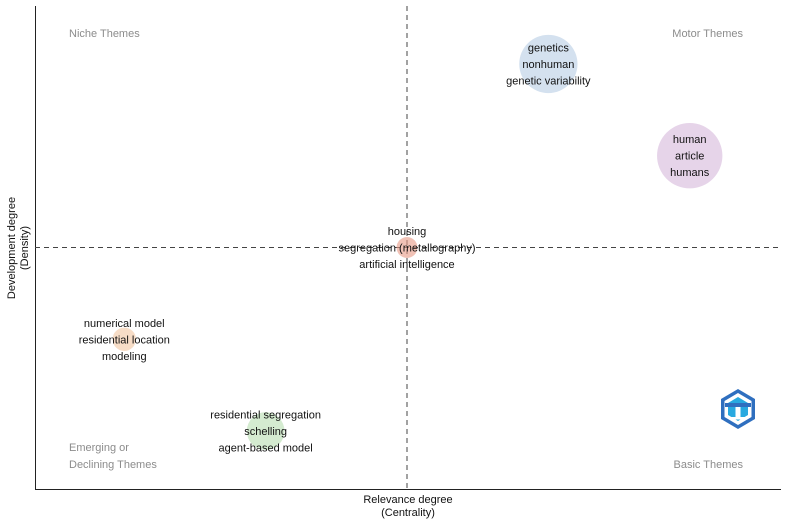 The image size is (787, 525). What do you see at coordinates (12, 248) in the screenshot?
I see `y-axis-title: Development degree` at bounding box center [12, 248].